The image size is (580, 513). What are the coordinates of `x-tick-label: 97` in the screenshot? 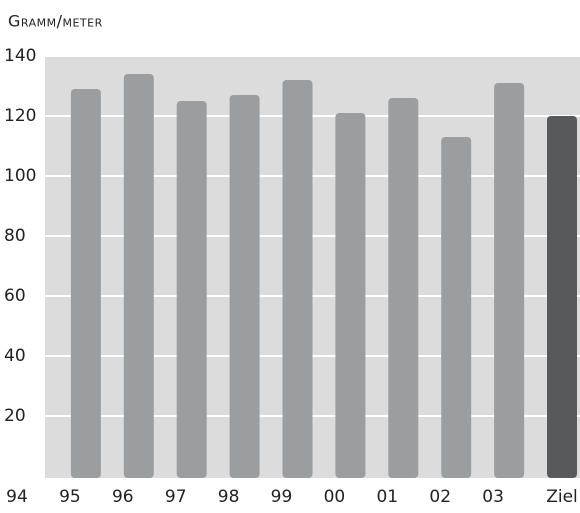 It's located at (176, 497).